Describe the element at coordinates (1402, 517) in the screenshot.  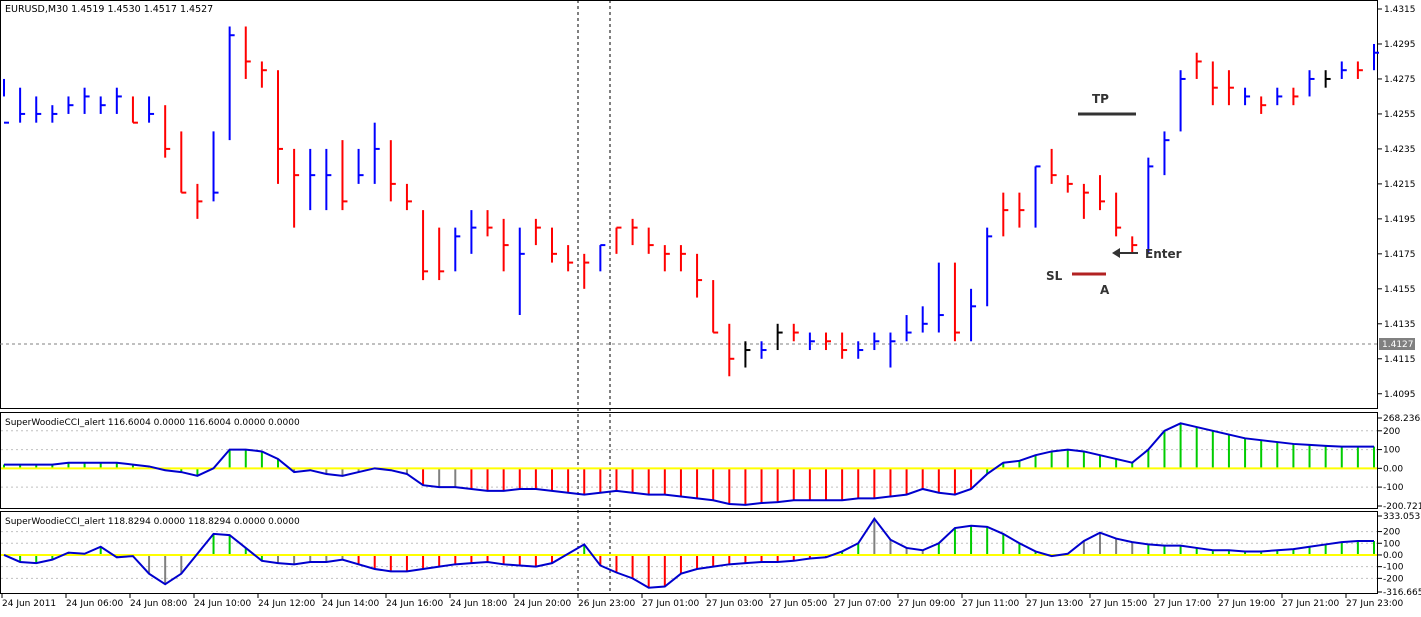
I see `indicator-tick-label: 333.0537` at that location.